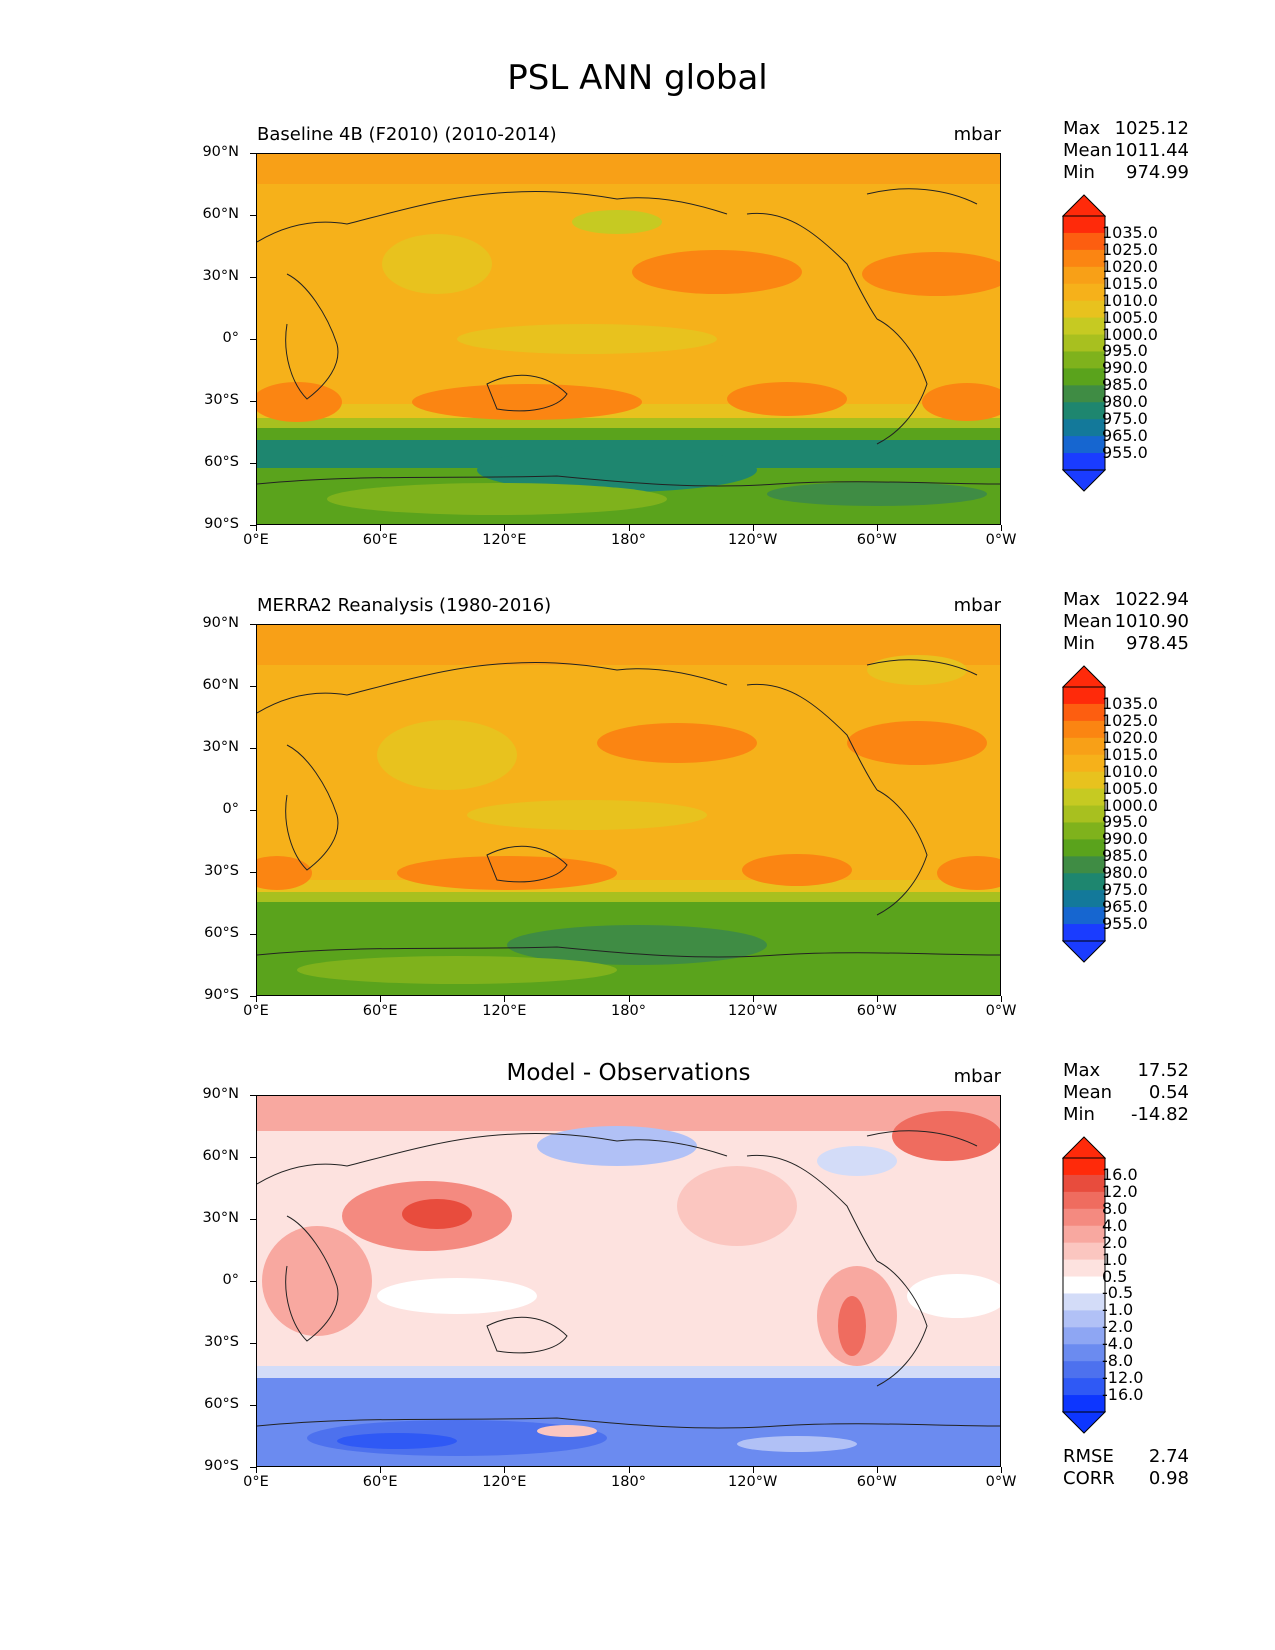 The width and height of the screenshot is (1275, 1650). Describe the element at coordinates (1130, 737) in the screenshot. I see `colorbar-tick-label: 1020.0` at that location.